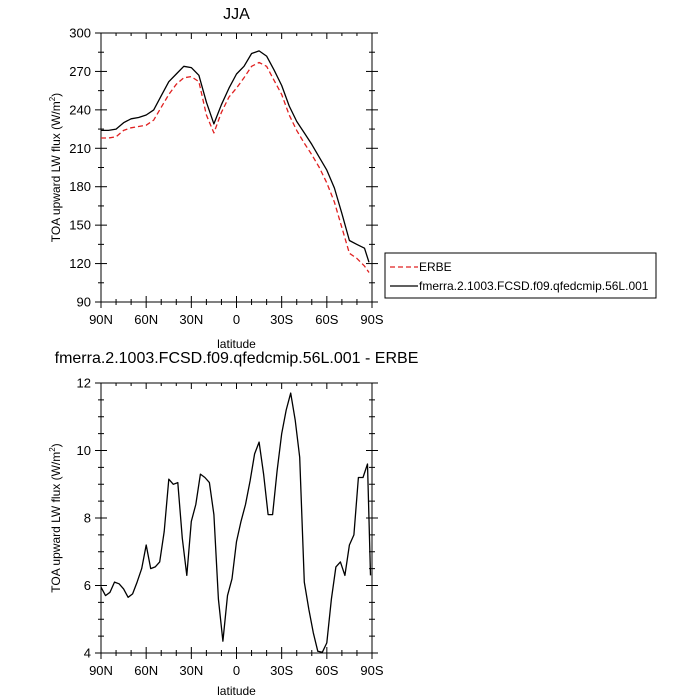  Describe the element at coordinates (87, 518) in the screenshot. I see `y-tick-label: 8` at that location.